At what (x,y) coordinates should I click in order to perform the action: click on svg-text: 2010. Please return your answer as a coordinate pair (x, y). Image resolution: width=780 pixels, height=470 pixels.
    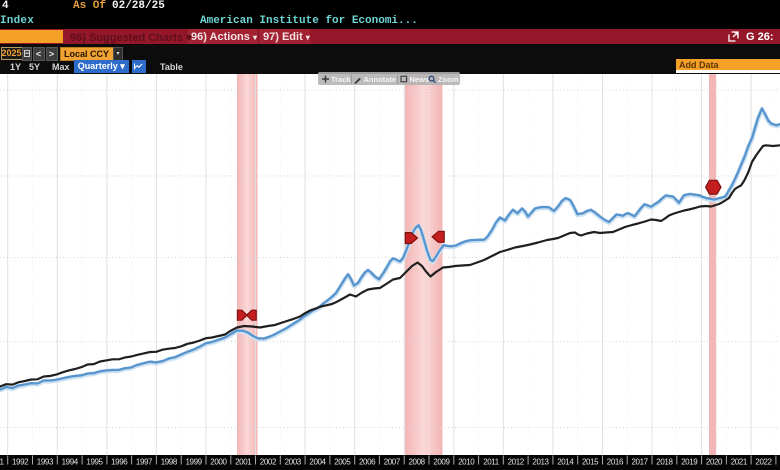
    Looking at the image, I should click on (466, 462).